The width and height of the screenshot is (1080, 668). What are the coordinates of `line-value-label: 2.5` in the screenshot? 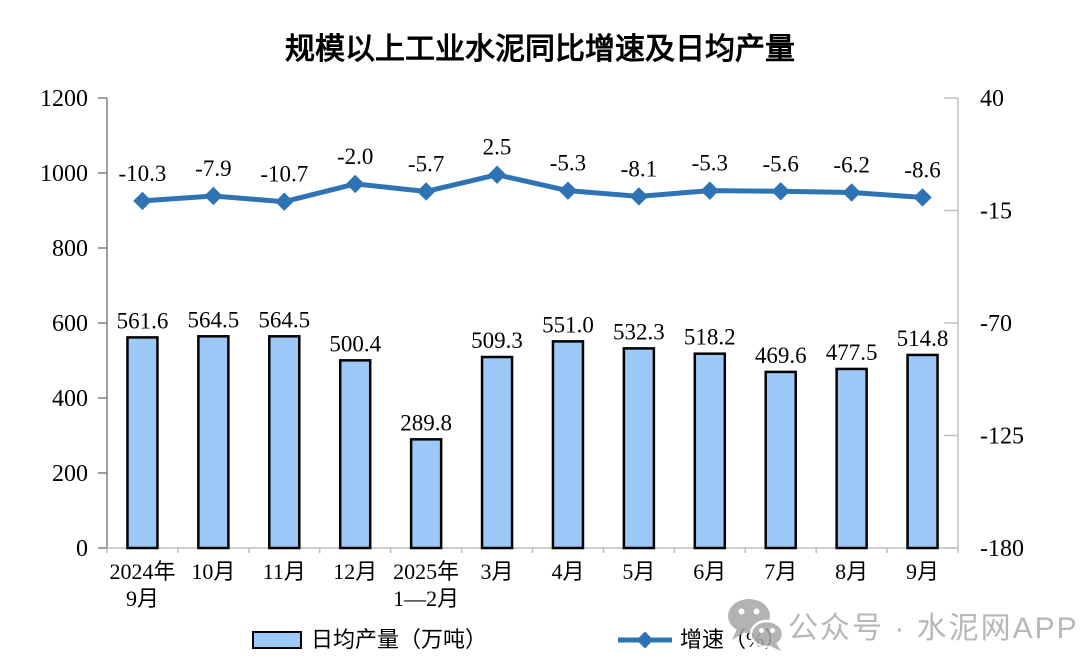 It's located at (497, 147).